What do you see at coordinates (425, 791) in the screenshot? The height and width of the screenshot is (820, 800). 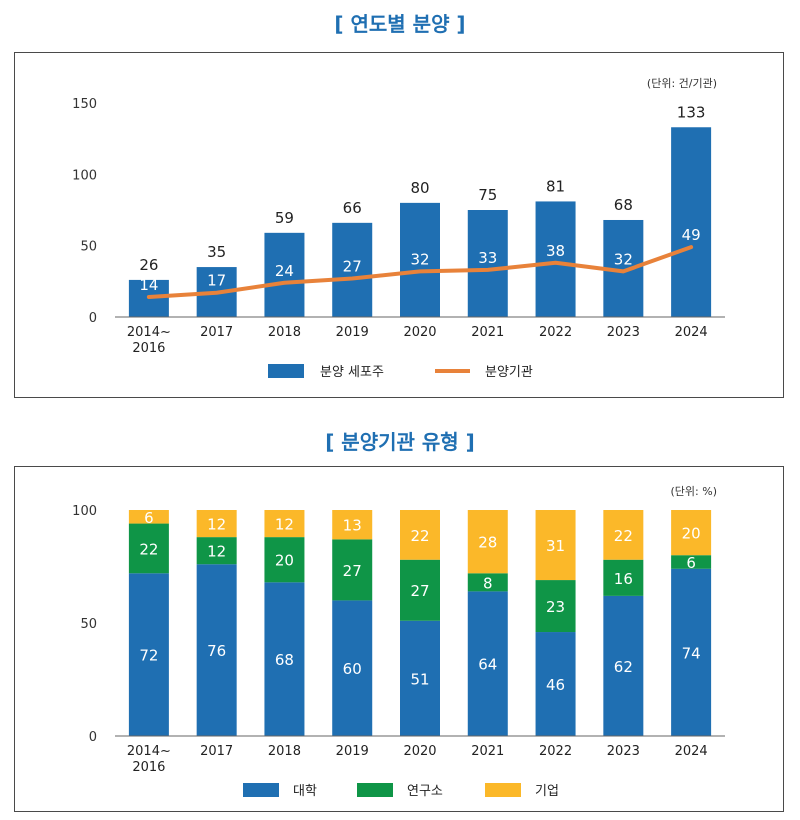 I see `legend-label: 연구소` at bounding box center [425, 791].